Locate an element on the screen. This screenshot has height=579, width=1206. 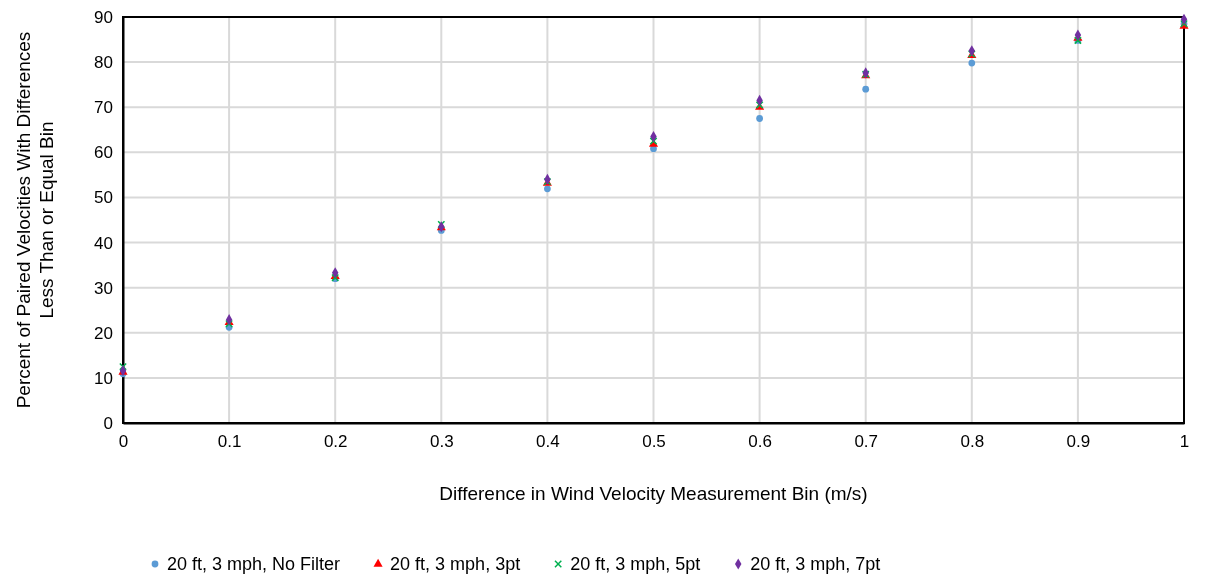
legend-label: 20 ft, 3 mph, 3pt is located at coordinates (455, 564).